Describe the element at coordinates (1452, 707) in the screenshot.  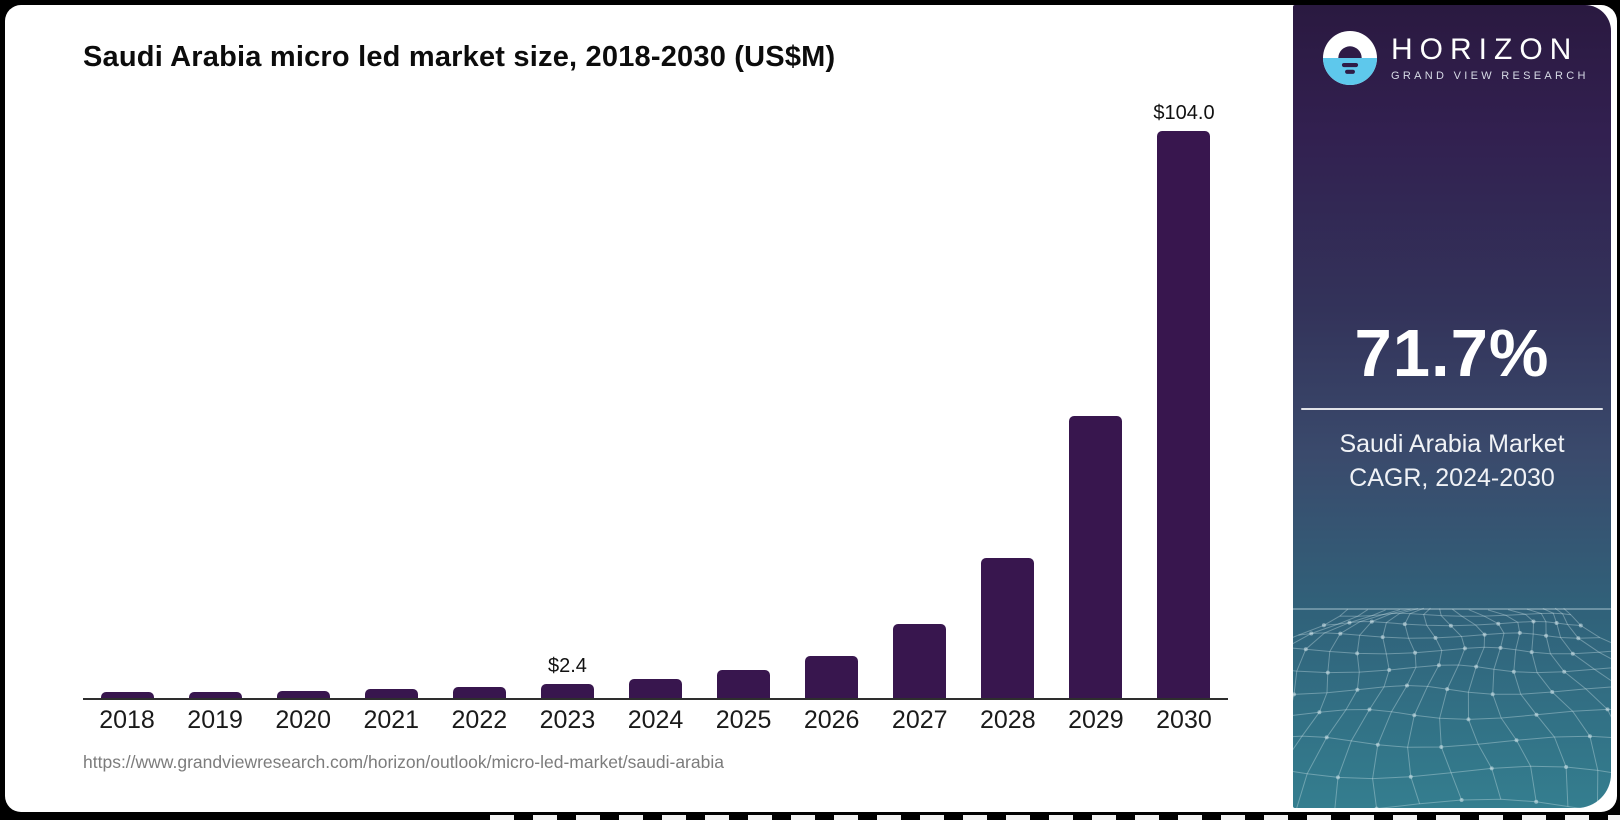
I see `wireframe-mesh-decoration` at that location.